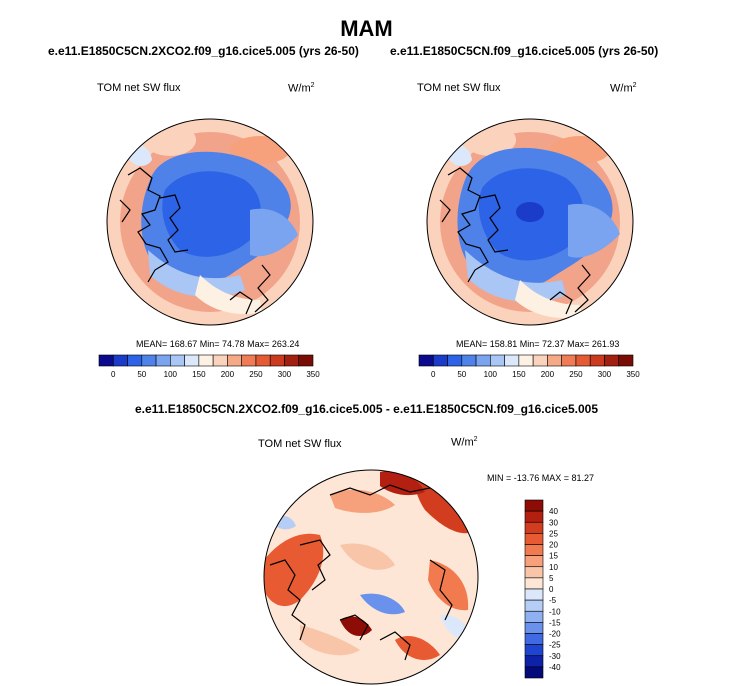 The height and width of the screenshot is (686, 733). I want to click on panel-test-colorbar: 0 50 100 150 200 250 300 350, so click(209, 366).